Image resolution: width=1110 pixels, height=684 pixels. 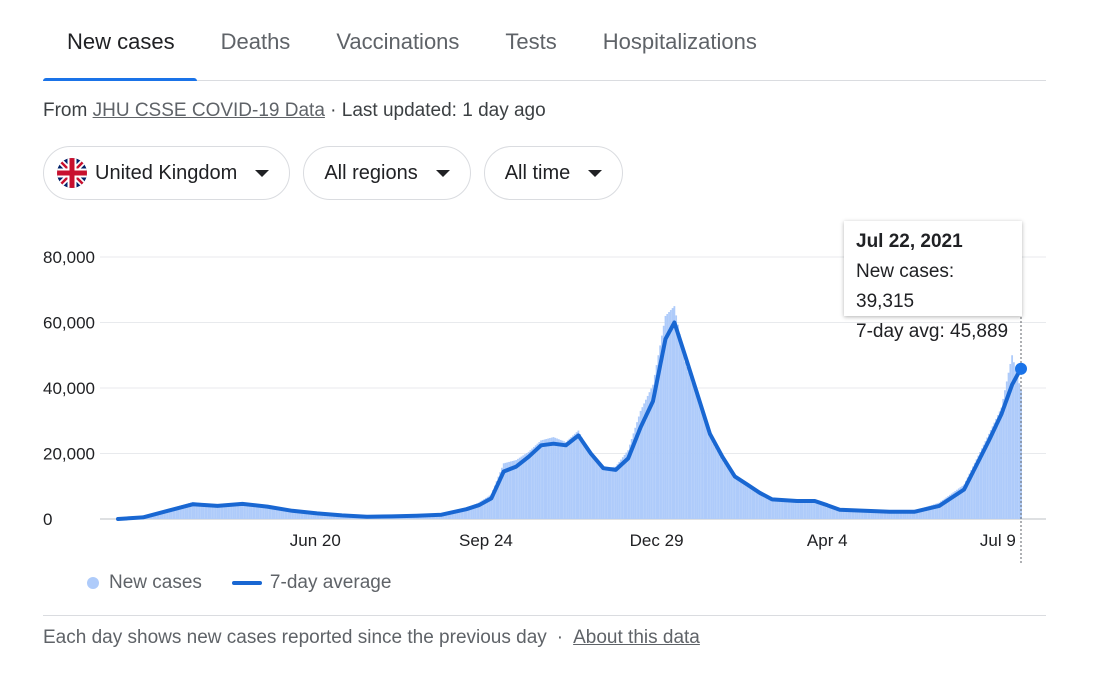 What do you see at coordinates (531, 41) in the screenshot?
I see `tab-tests: Tests` at bounding box center [531, 41].